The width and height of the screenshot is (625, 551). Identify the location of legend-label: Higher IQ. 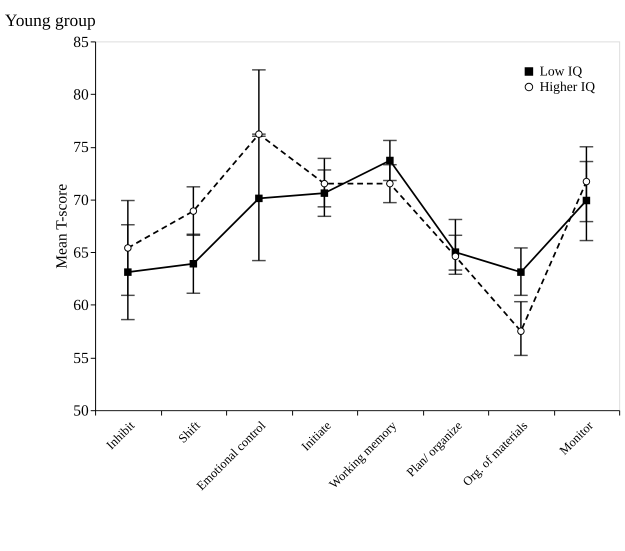
(568, 86).